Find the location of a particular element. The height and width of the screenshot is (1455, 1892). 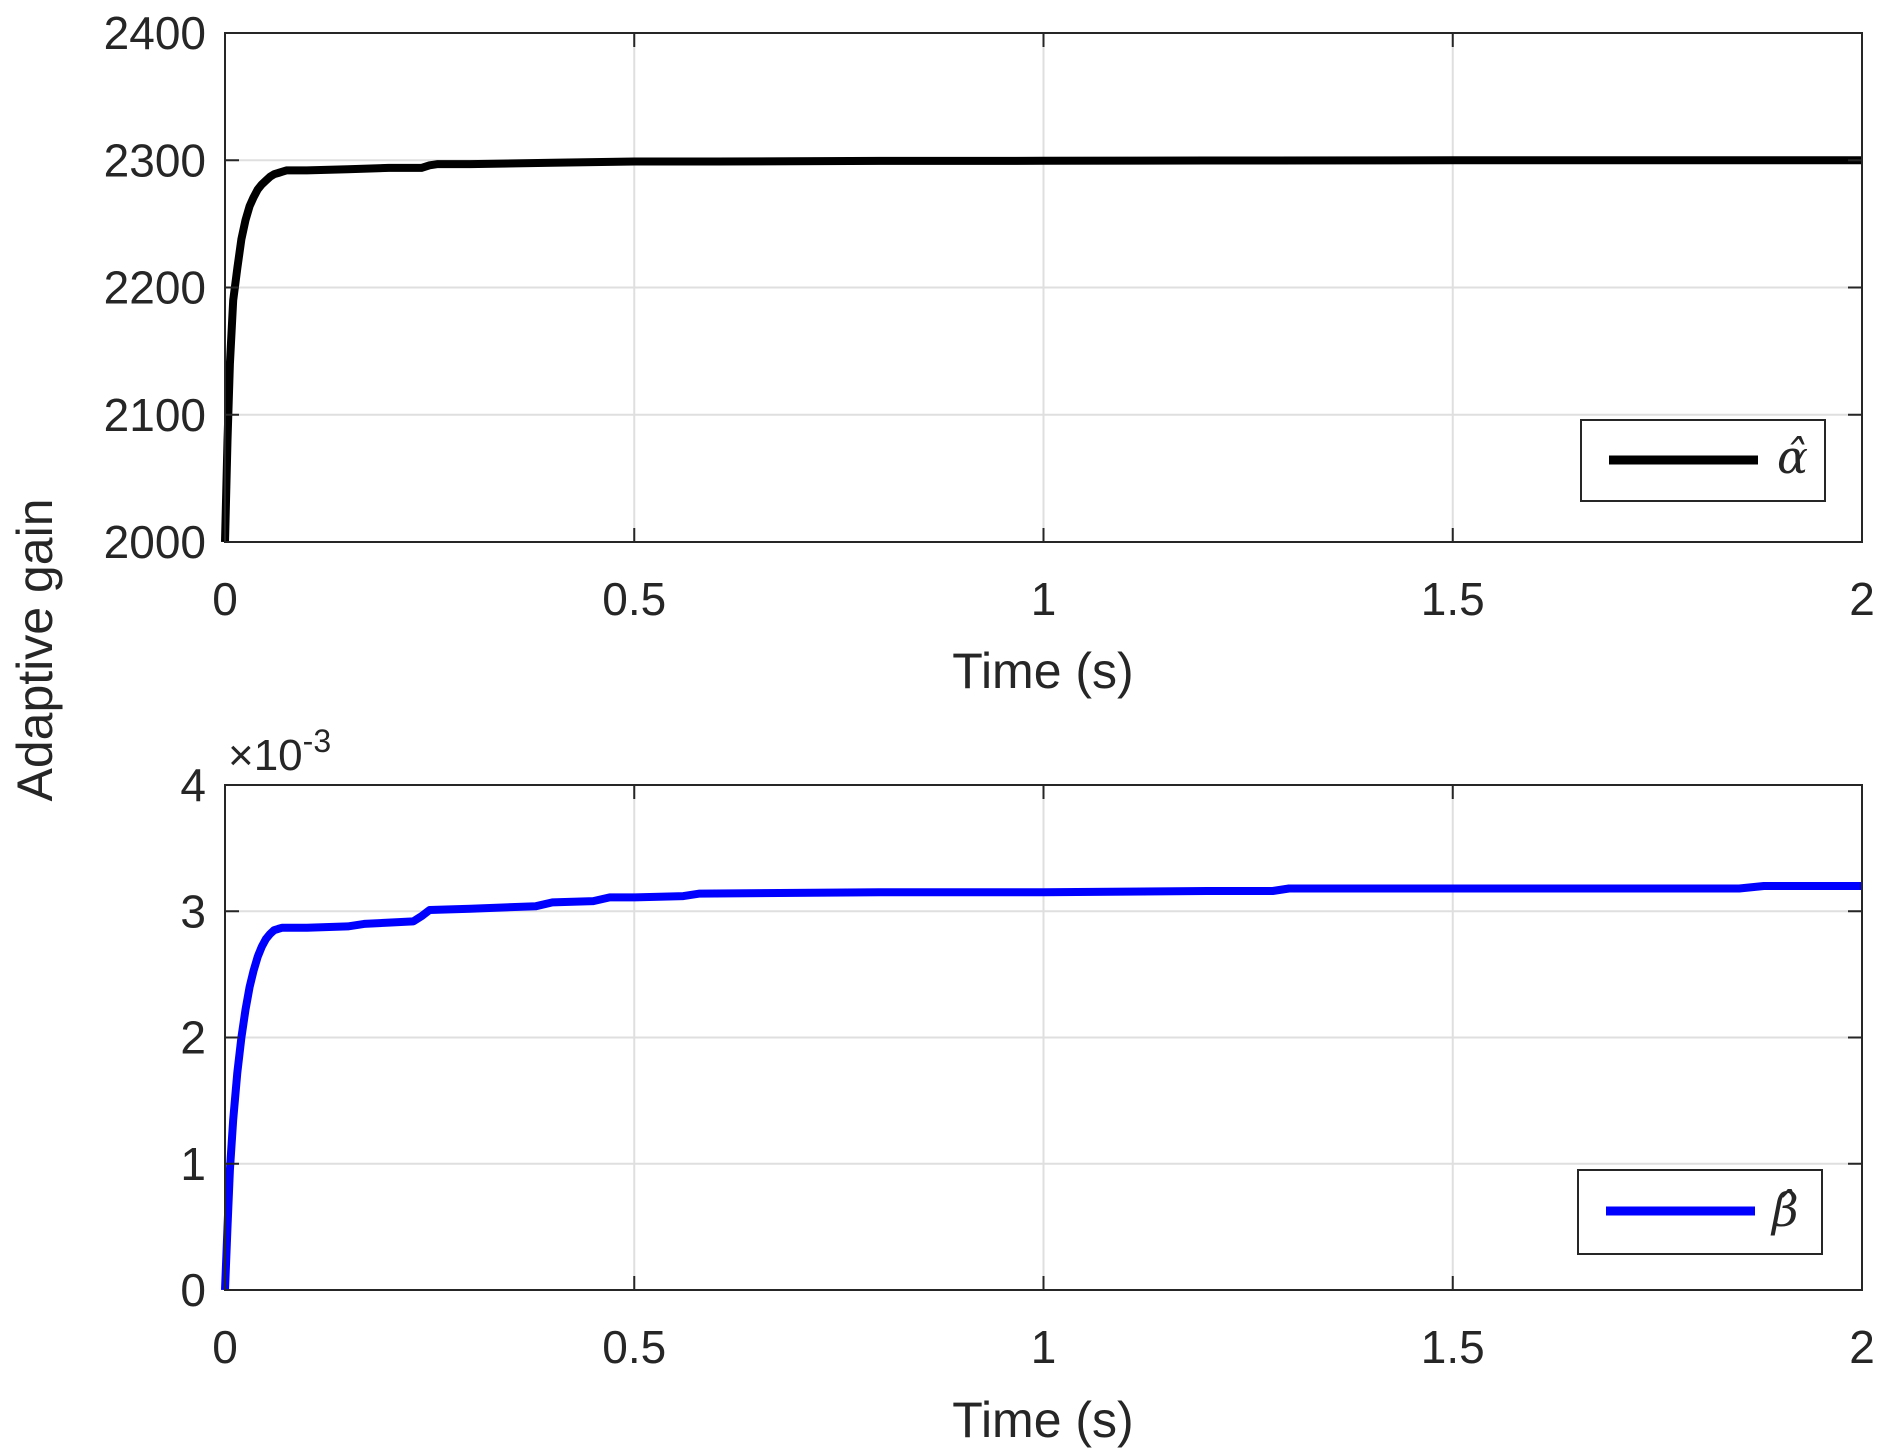

legend-label-beta: β̂ is located at coordinates (1784, 1210).